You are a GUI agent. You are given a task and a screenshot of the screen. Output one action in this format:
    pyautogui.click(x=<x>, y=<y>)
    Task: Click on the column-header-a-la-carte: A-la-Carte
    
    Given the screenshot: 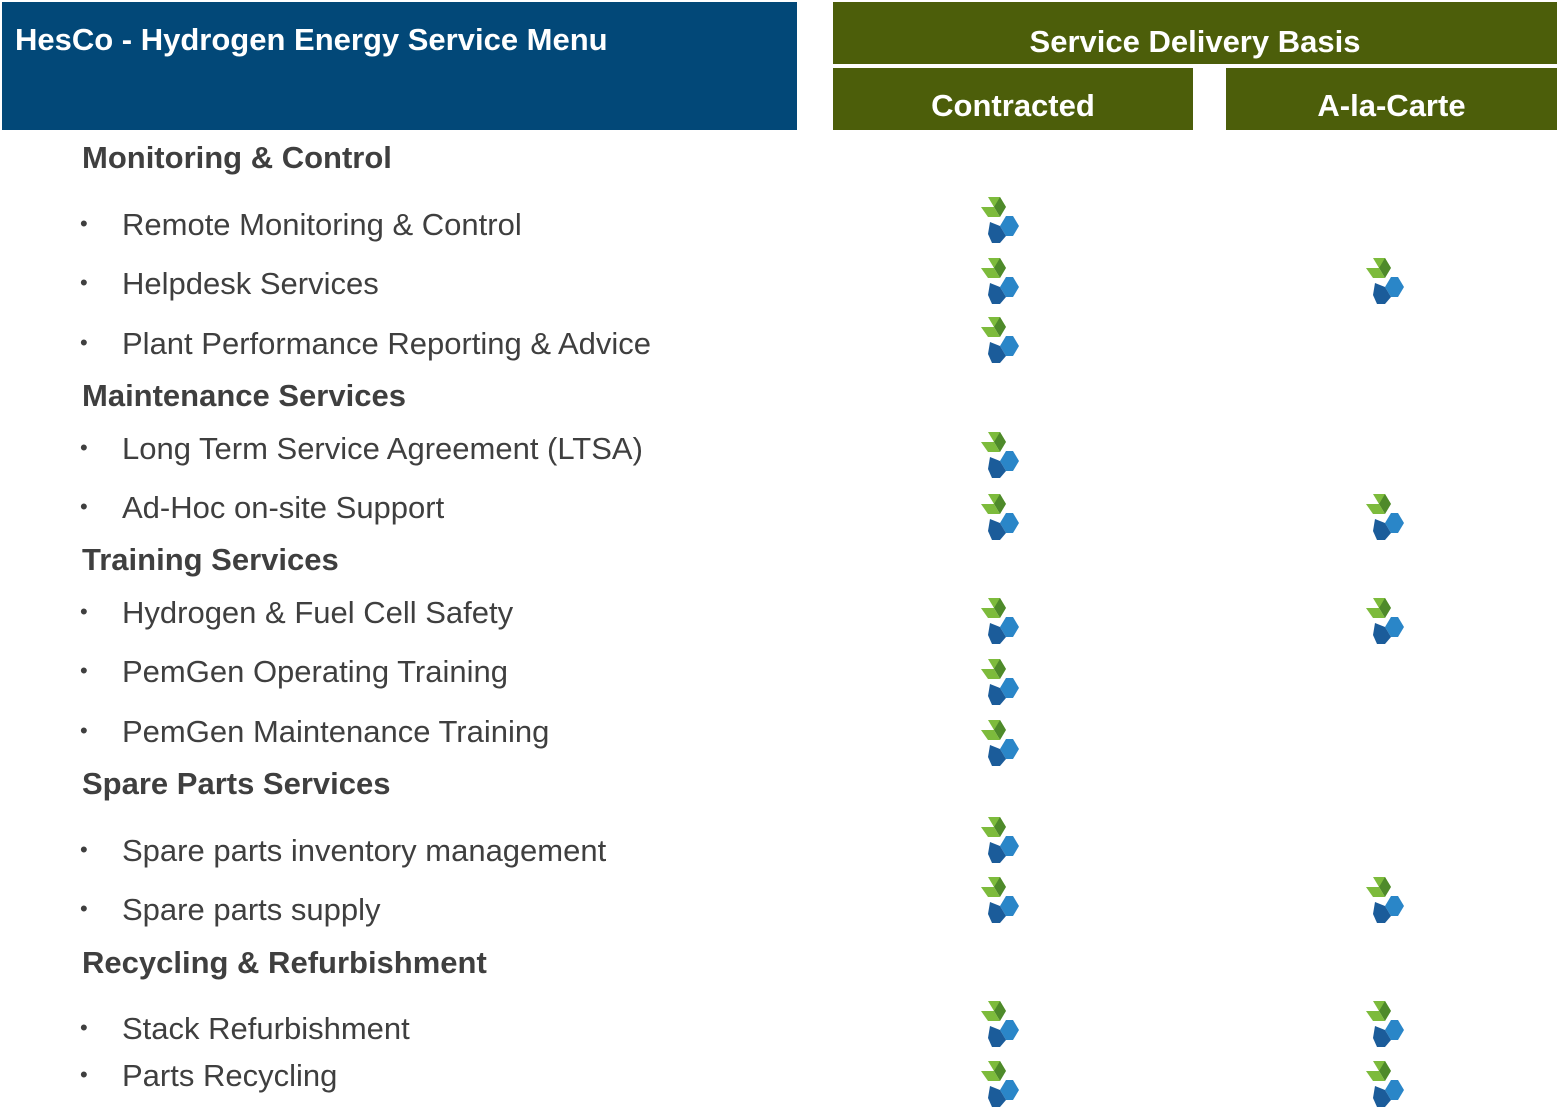 What is the action you would take?
    pyautogui.click(x=1391, y=99)
    